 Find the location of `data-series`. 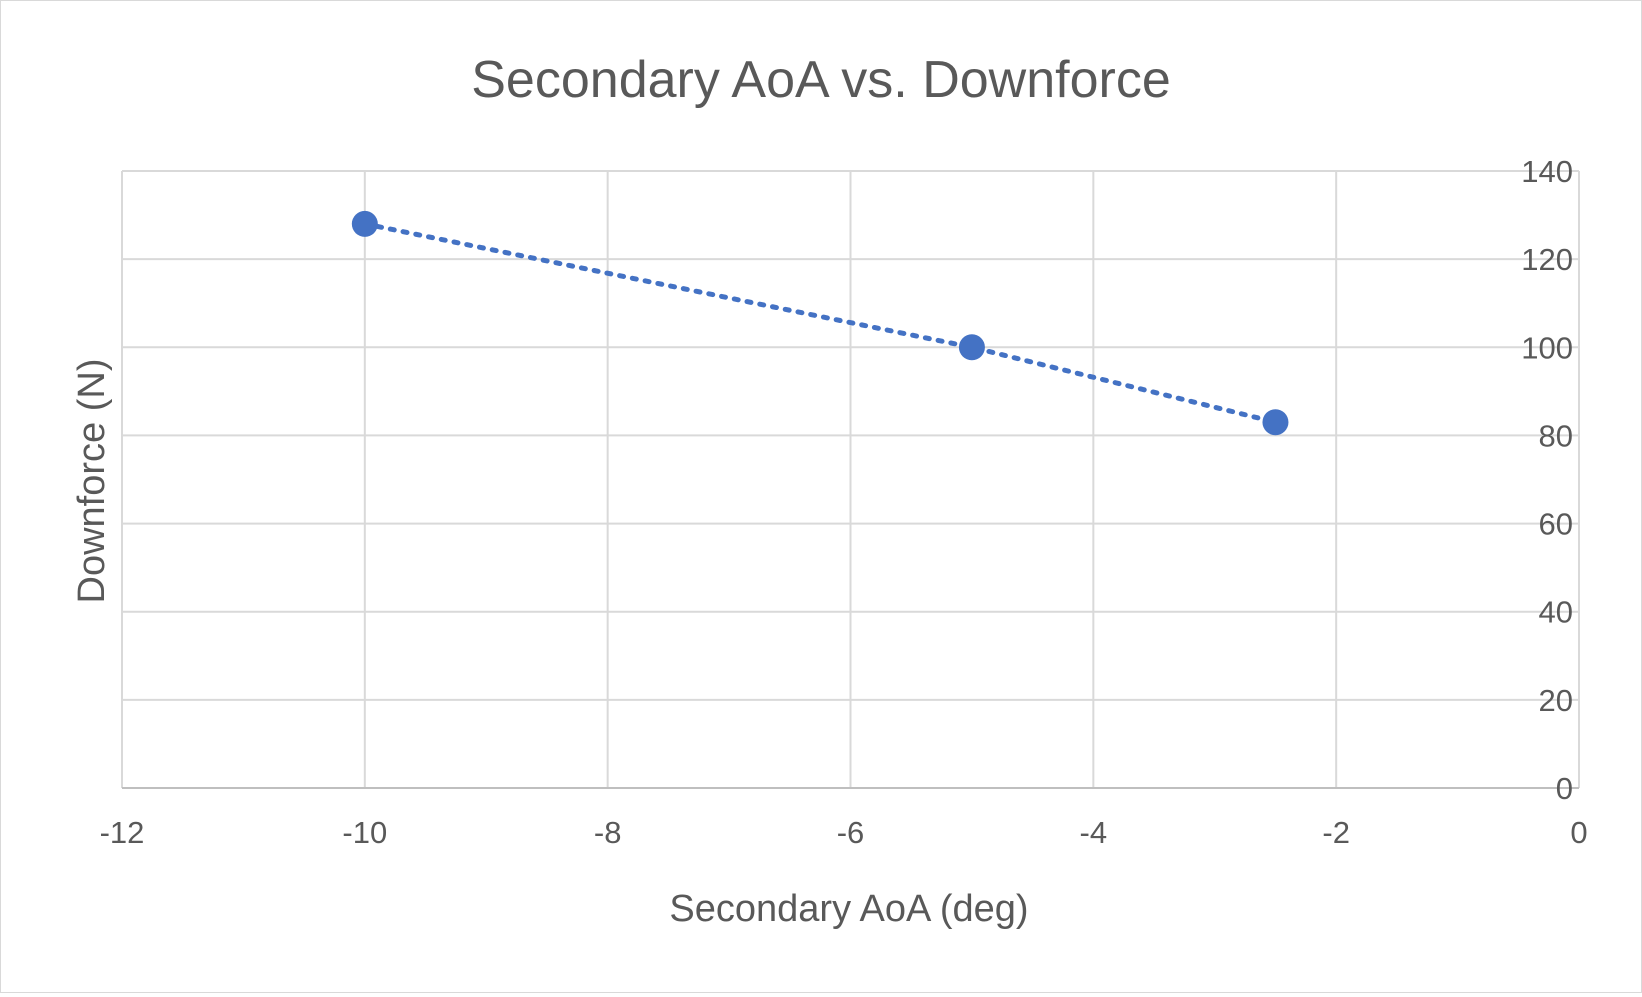

data-series is located at coordinates (820, 323).